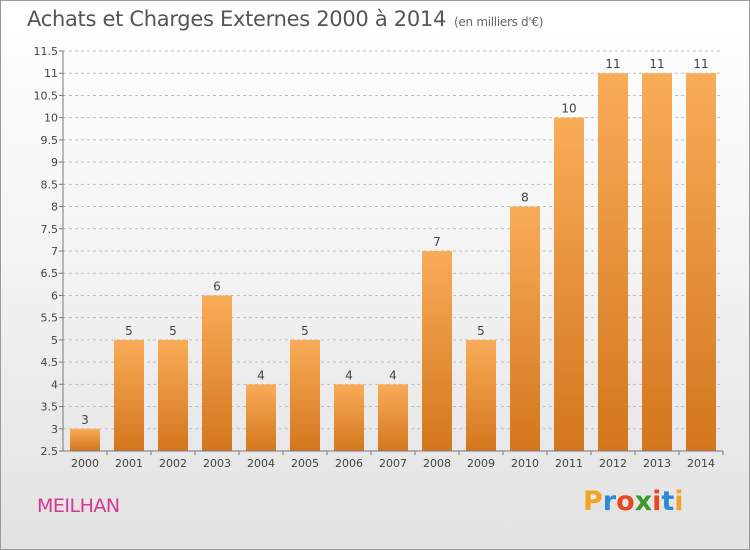 This screenshot has width=750, height=550. What do you see at coordinates (261, 463) in the screenshot?
I see `x-tick-label: 2004` at bounding box center [261, 463].